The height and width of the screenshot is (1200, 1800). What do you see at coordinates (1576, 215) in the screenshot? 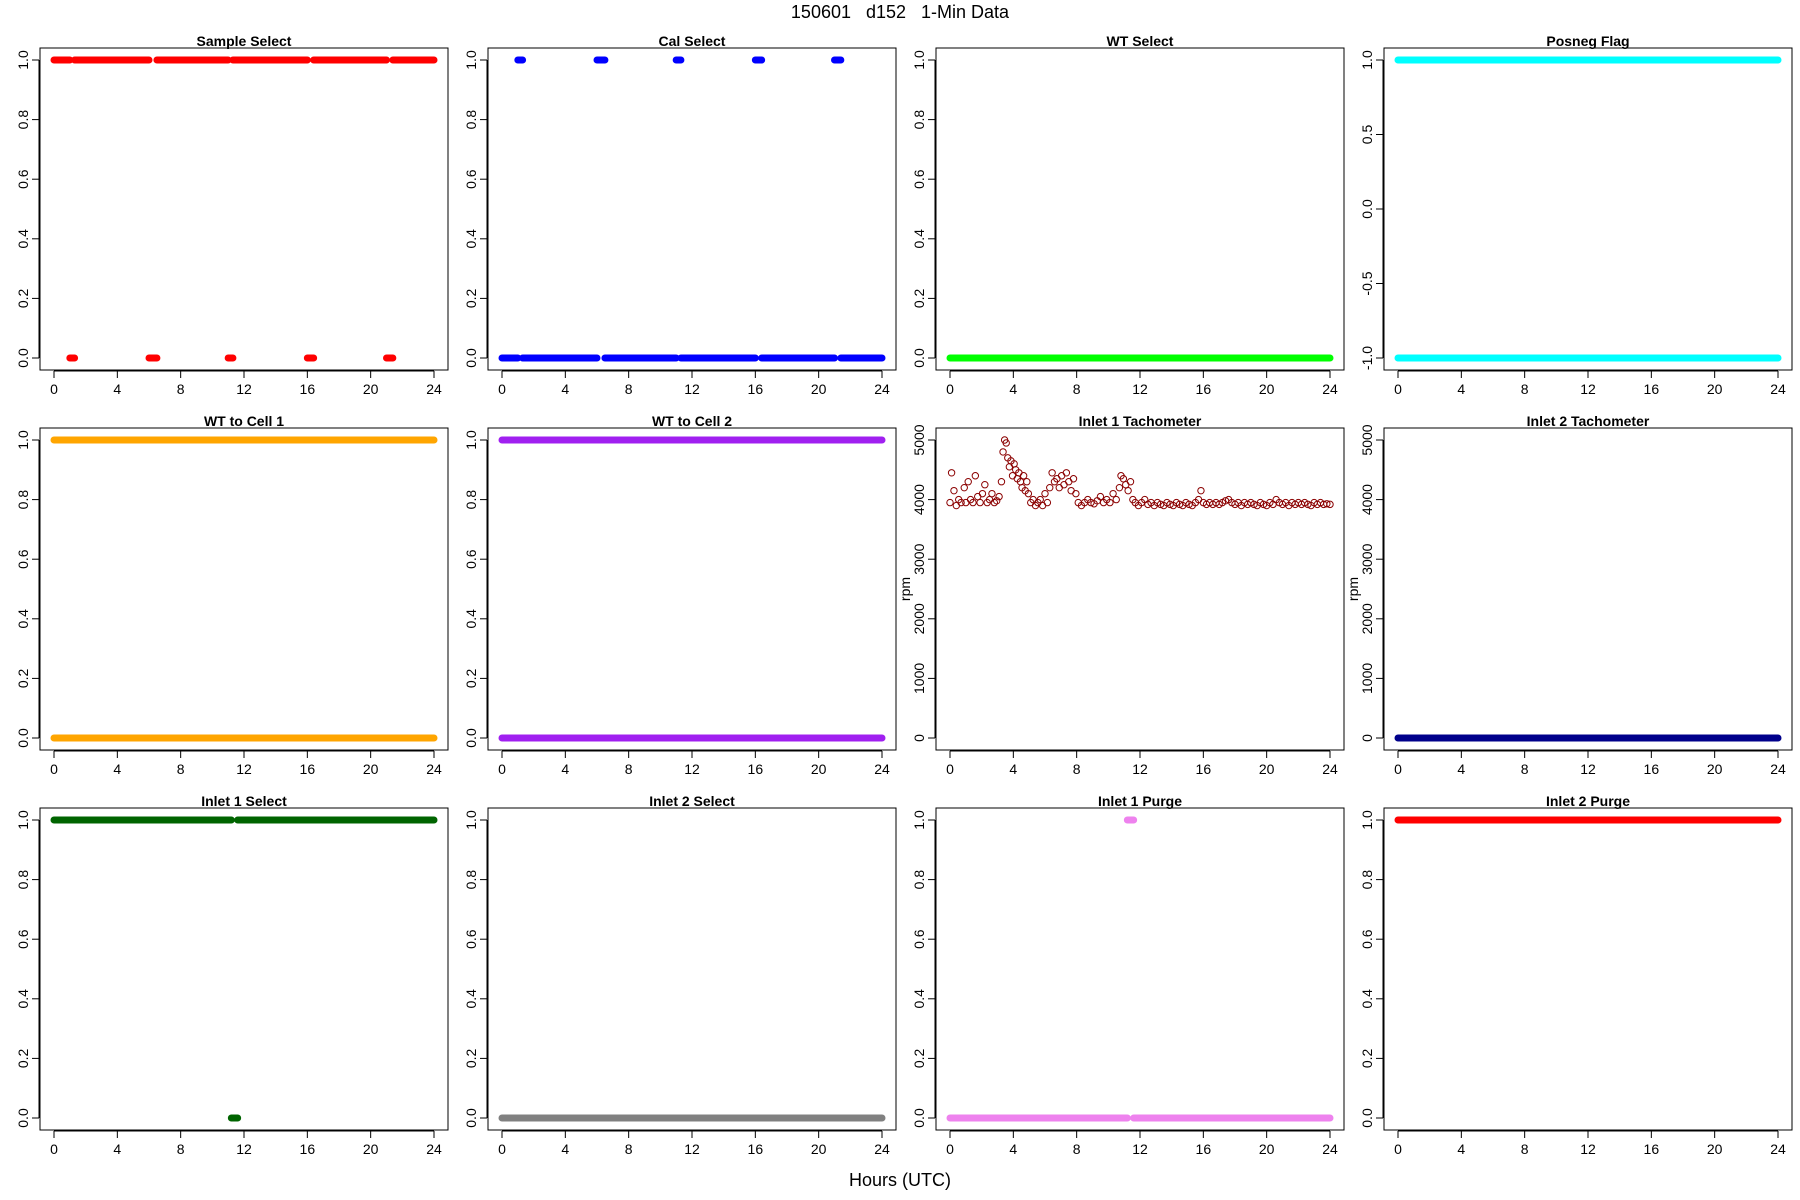
I see `panel-4: Posneg Flag 0 4 8 12 16 20 24 -1.0 -0.5 0.0 0.5 1.0` at bounding box center [1576, 215].